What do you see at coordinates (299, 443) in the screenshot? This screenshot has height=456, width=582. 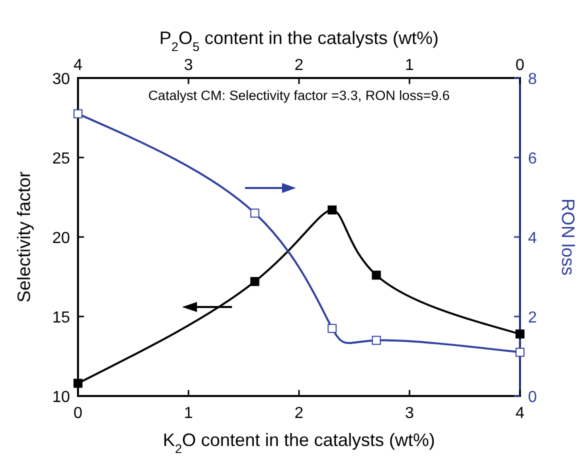 I see `x-axis-title: K$_{2}$O content in the catalysts (wt%)` at bounding box center [299, 443].